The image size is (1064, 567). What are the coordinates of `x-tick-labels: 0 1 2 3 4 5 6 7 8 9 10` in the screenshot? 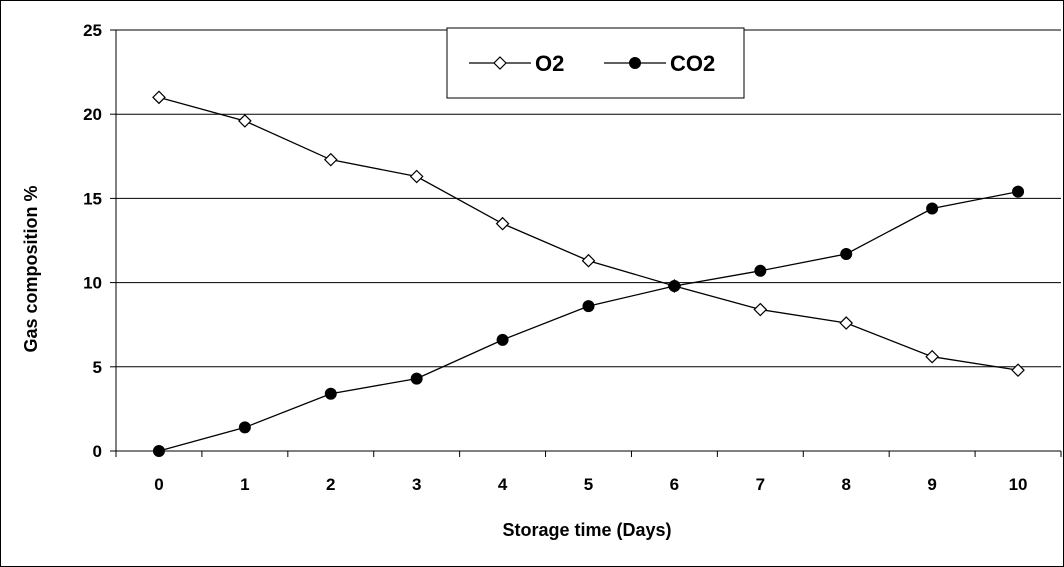 It's located at (590, 484).